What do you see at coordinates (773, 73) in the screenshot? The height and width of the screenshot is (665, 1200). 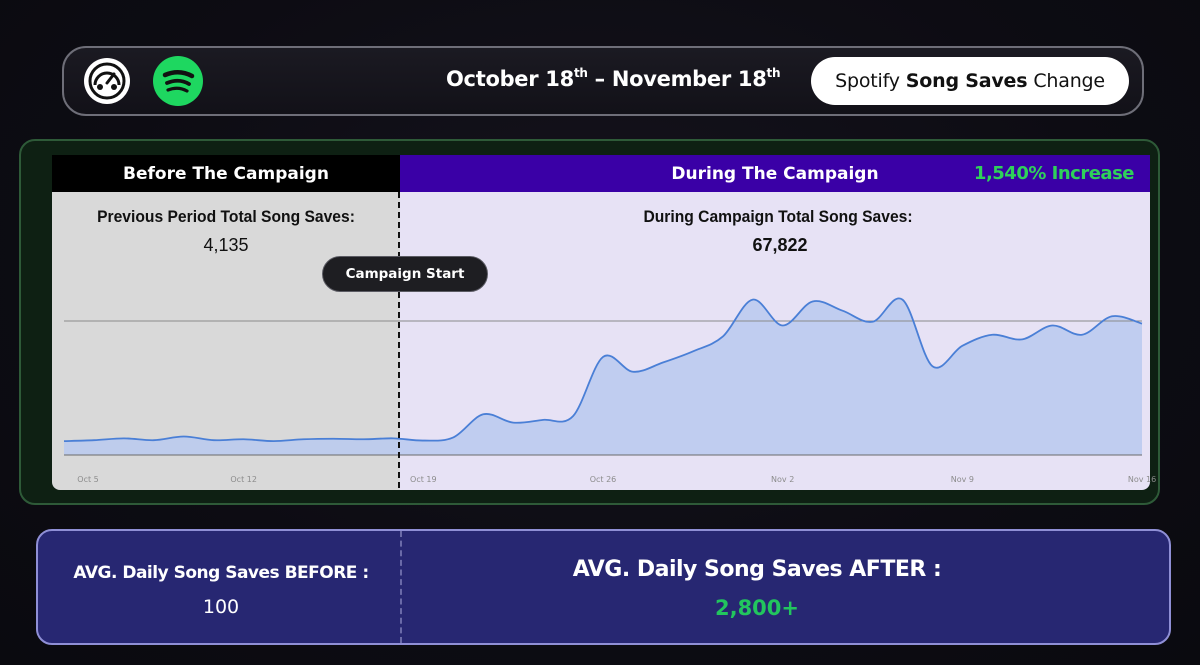 I see `date-end-suffix: th` at bounding box center [773, 73].